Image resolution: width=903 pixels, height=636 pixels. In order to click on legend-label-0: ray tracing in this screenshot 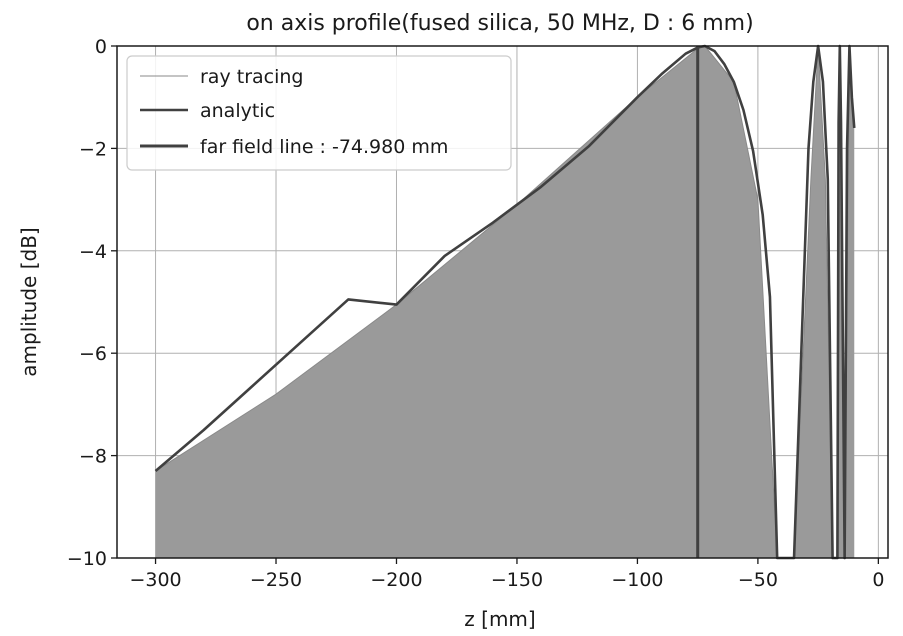, I will do `click(251, 77)`.